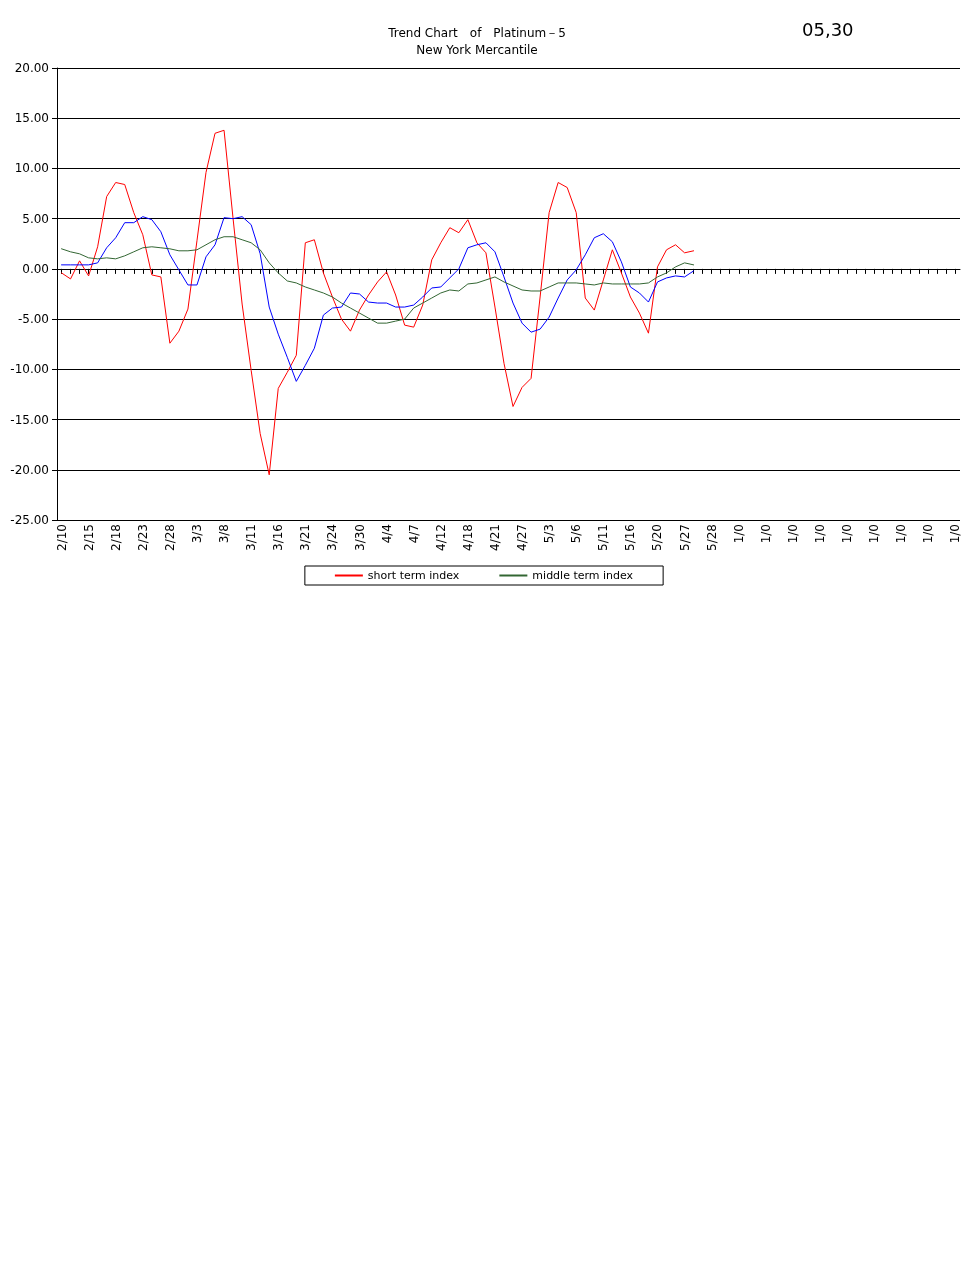  I want to click on x-tick-label: 5/11, so click(603, 537).